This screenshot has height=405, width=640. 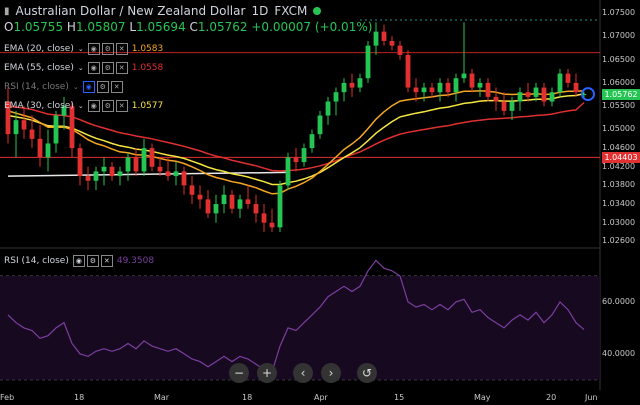 I want to click on price-tick-label: 1.04200, so click(x=619, y=166).